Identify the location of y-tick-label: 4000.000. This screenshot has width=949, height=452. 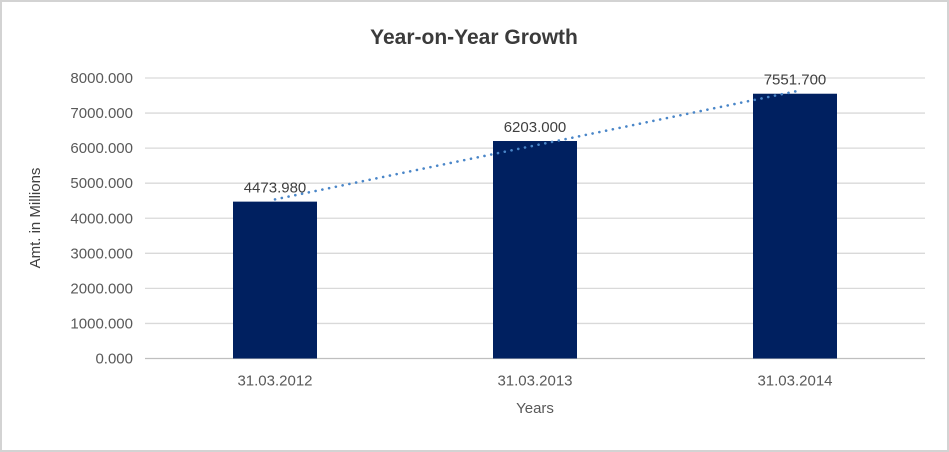
(101, 218).